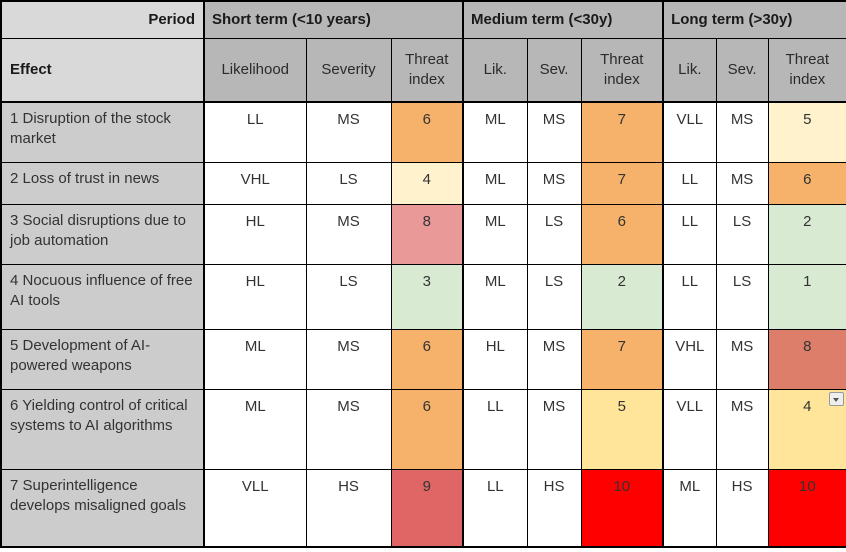 The height and width of the screenshot is (552, 846). Describe the element at coordinates (102, 132) in the screenshot. I see `effect-cell: 1 Disruption of the stock market` at that location.